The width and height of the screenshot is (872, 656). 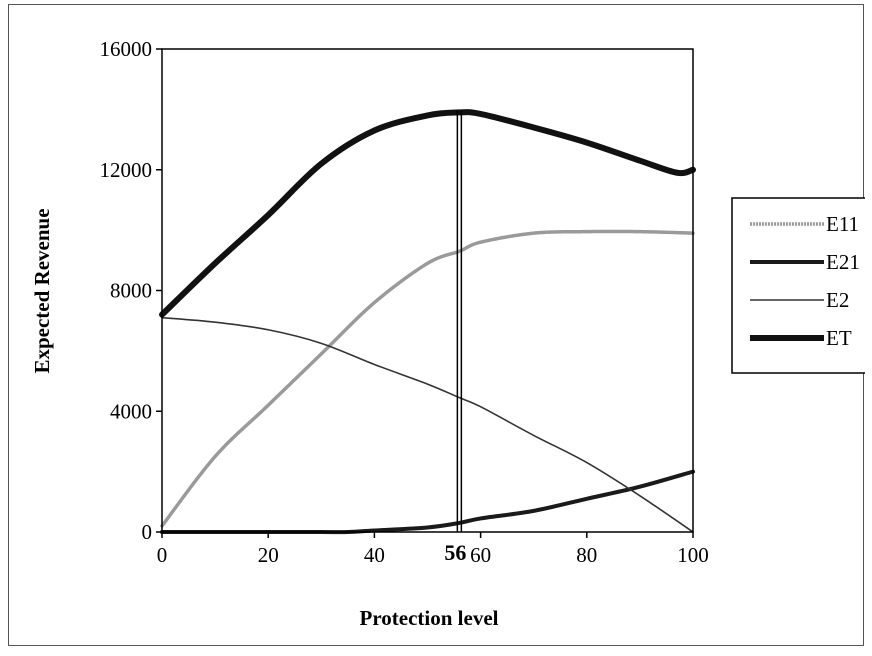 What do you see at coordinates (843, 262) in the screenshot?
I see `legend-label-e21: E21` at bounding box center [843, 262].